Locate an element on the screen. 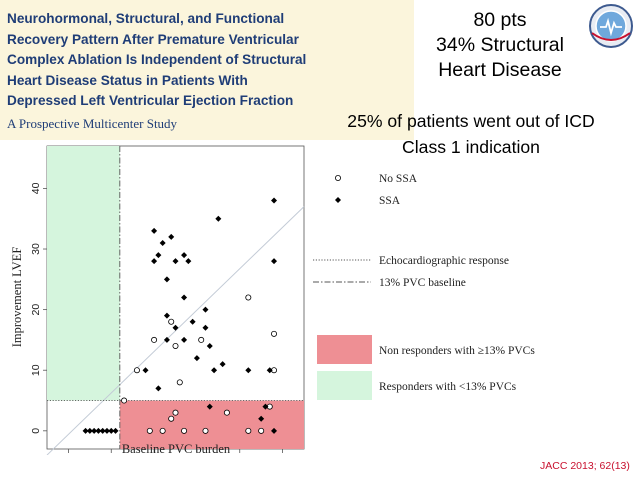 The image size is (638, 479). icd-note-line-2: Class 1 indication is located at coordinates (471, 147).